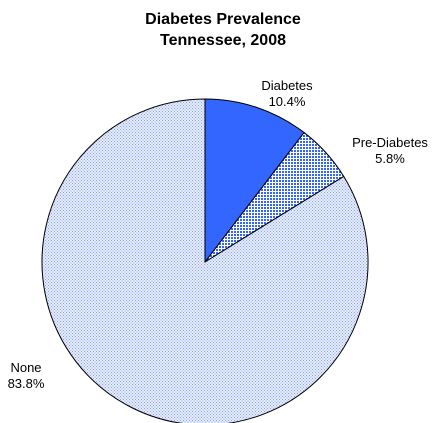 The height and width of the screenshot is (423, 446). Describe the element at coordinates (254, 181) in the screenshot. I see `pie-slice-diabetes` at that location.